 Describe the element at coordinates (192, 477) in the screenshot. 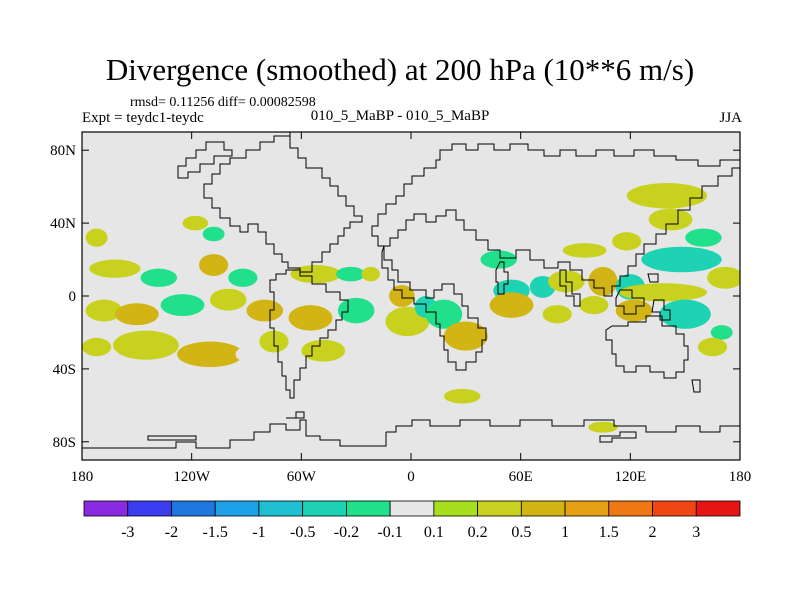

I see `x-tick-label: 120W` at that location.